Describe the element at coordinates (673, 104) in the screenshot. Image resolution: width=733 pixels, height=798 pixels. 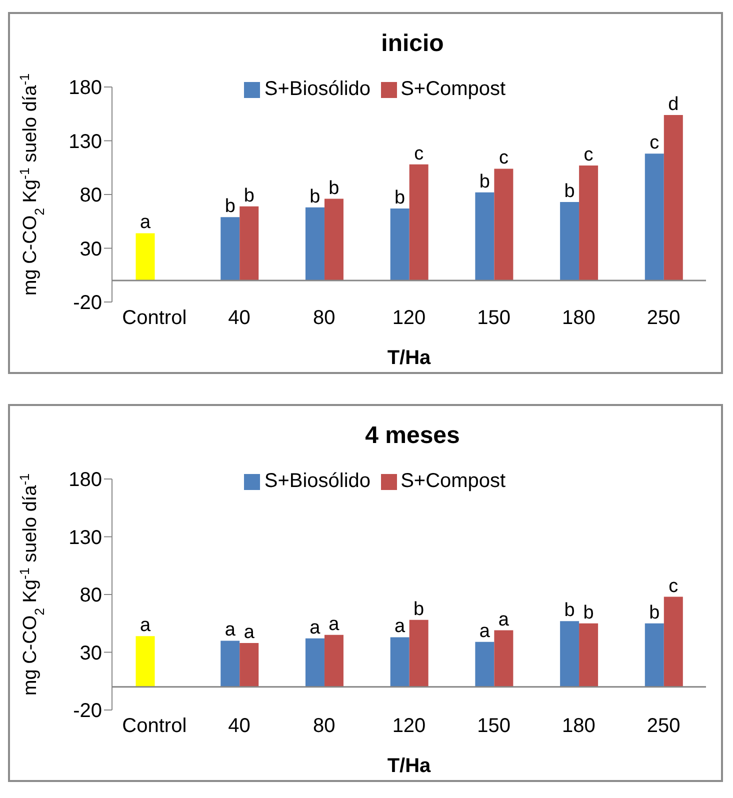
I see `data-label: d` at that location.